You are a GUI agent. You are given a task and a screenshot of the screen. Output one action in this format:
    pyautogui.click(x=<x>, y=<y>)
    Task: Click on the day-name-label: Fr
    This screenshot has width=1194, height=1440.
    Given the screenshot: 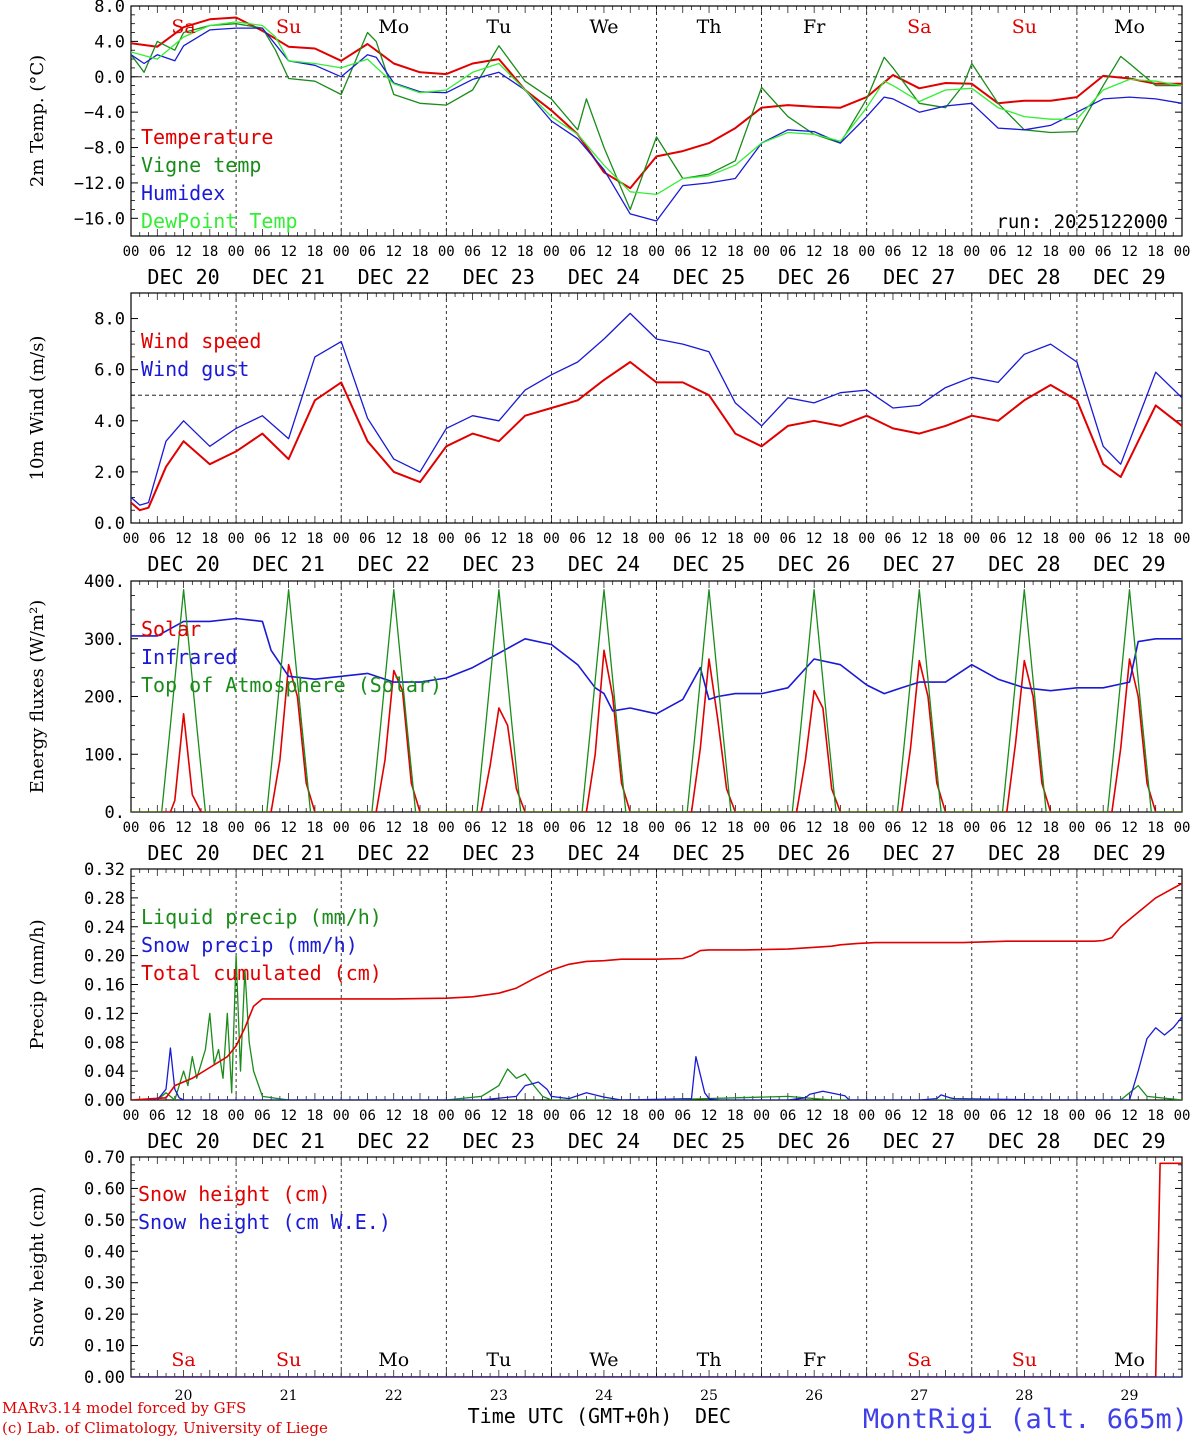 What is the action you would take?
    pyautogui.click(x=814, y=27)
    